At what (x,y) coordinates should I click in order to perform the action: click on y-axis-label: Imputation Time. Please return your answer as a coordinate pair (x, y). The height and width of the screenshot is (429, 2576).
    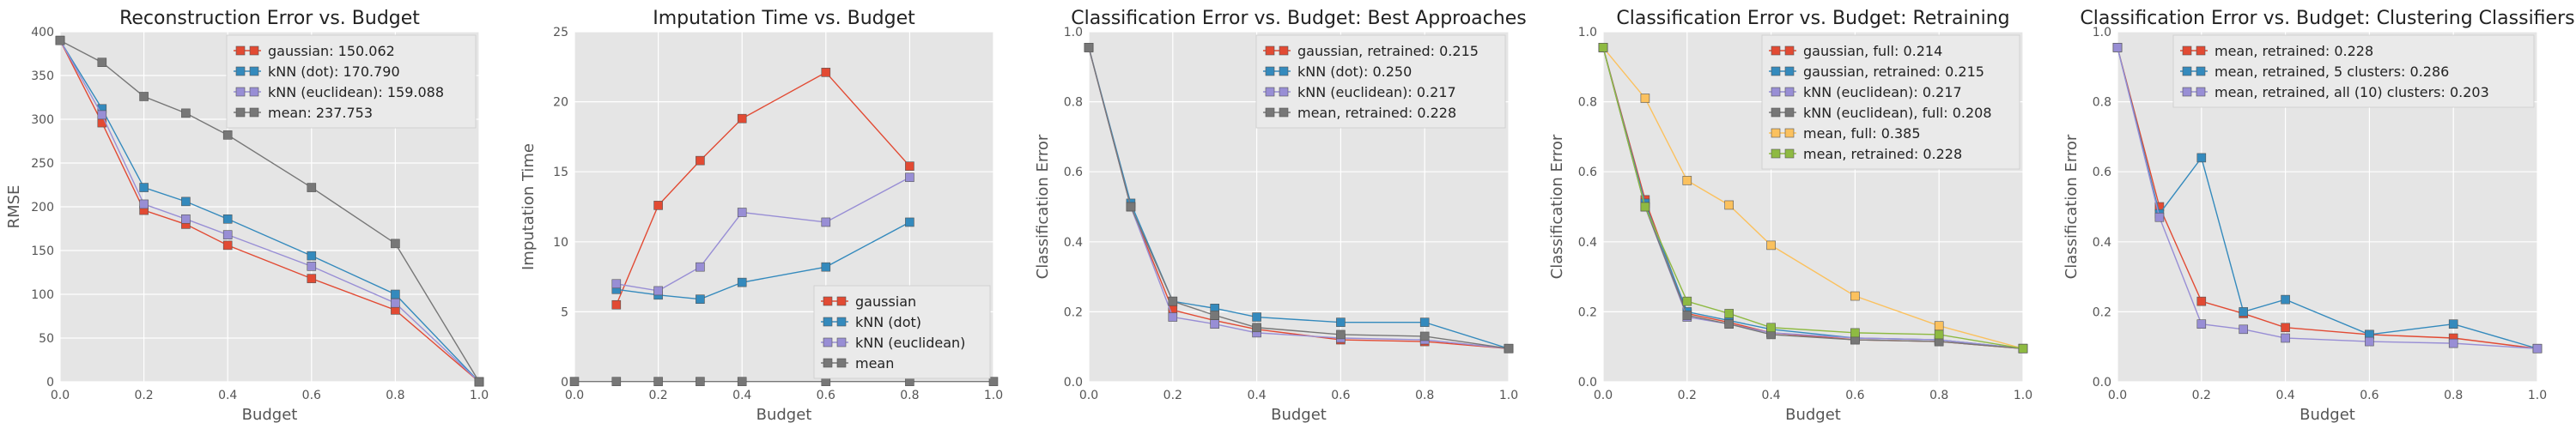
    Looking at the image, I should click on (528, 206).